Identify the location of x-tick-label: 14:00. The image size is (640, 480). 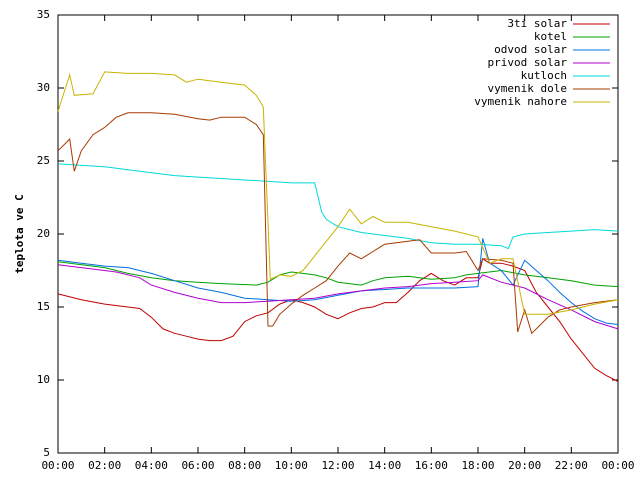
(384, 465).